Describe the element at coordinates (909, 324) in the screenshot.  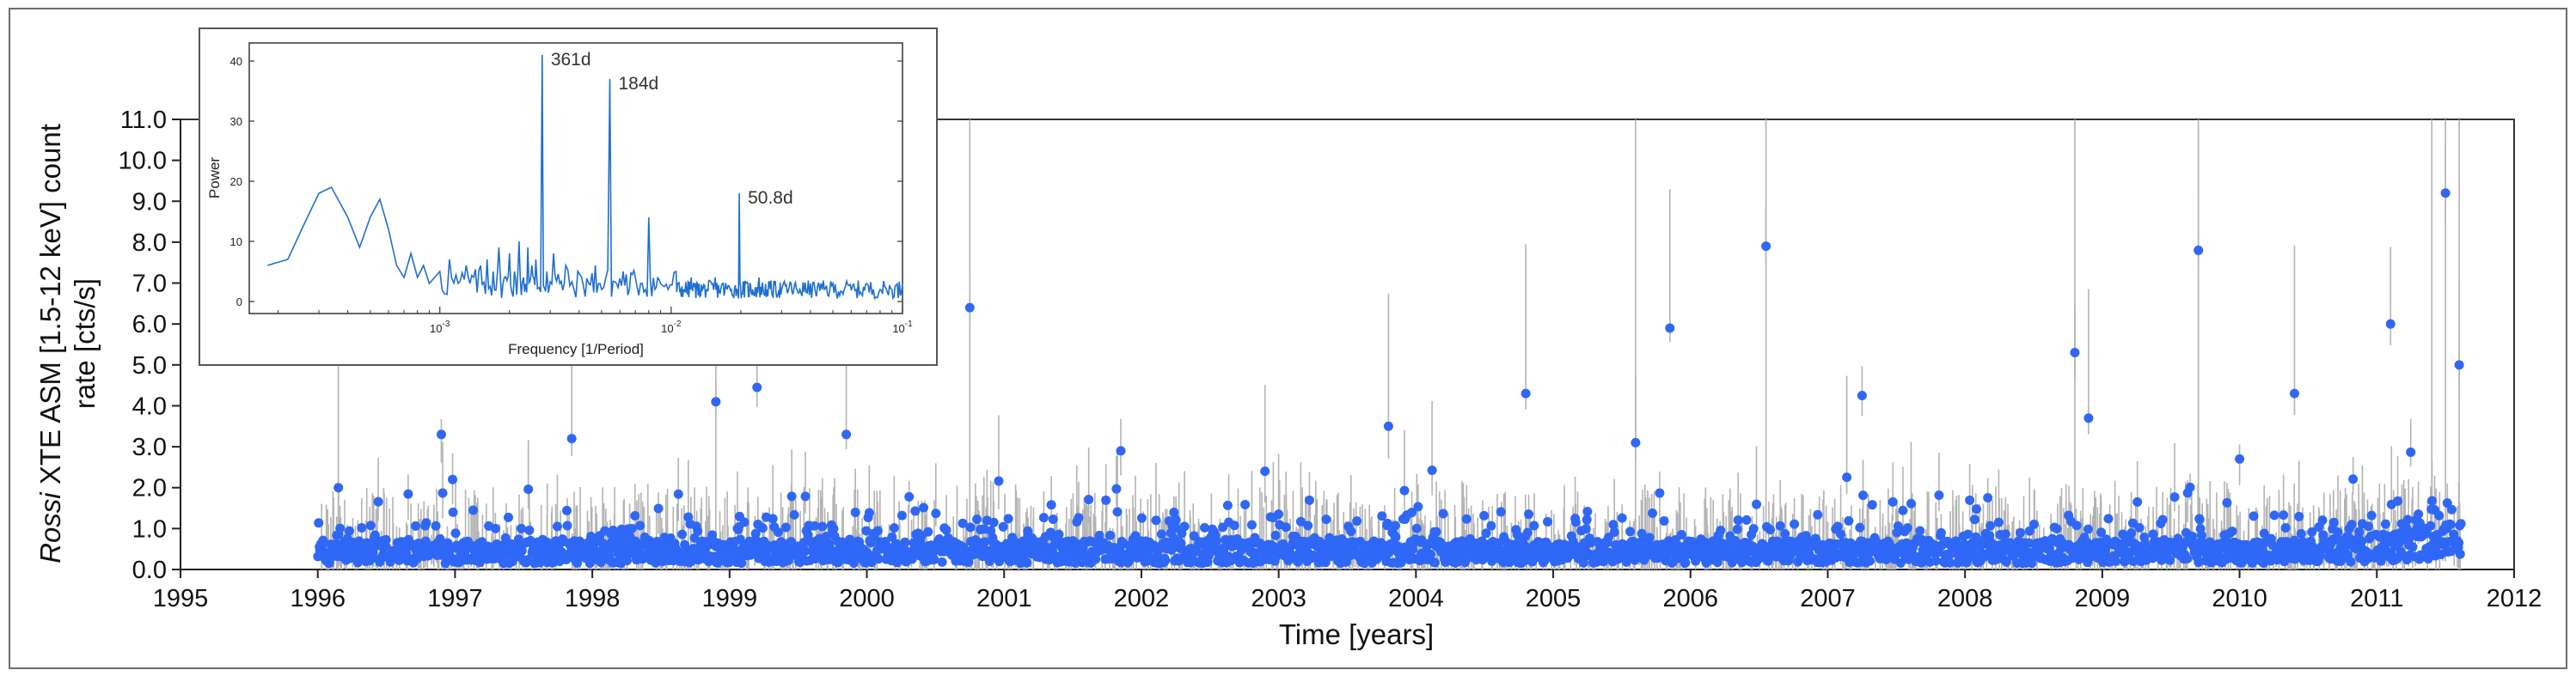
I see `inset-x-tick-exponent: -1` at that location.